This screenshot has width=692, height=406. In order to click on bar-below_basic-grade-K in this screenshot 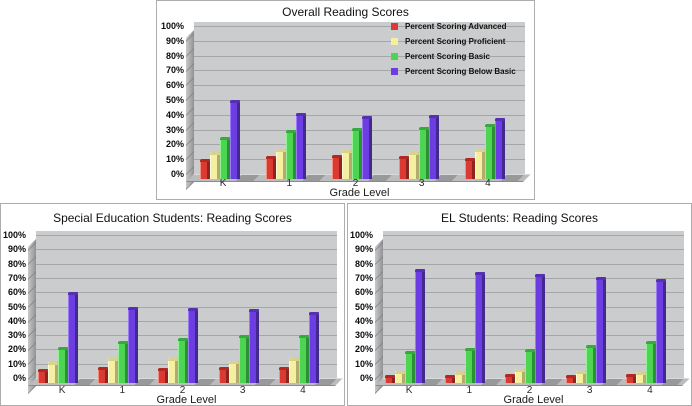, I will do `click(420, 326)`.